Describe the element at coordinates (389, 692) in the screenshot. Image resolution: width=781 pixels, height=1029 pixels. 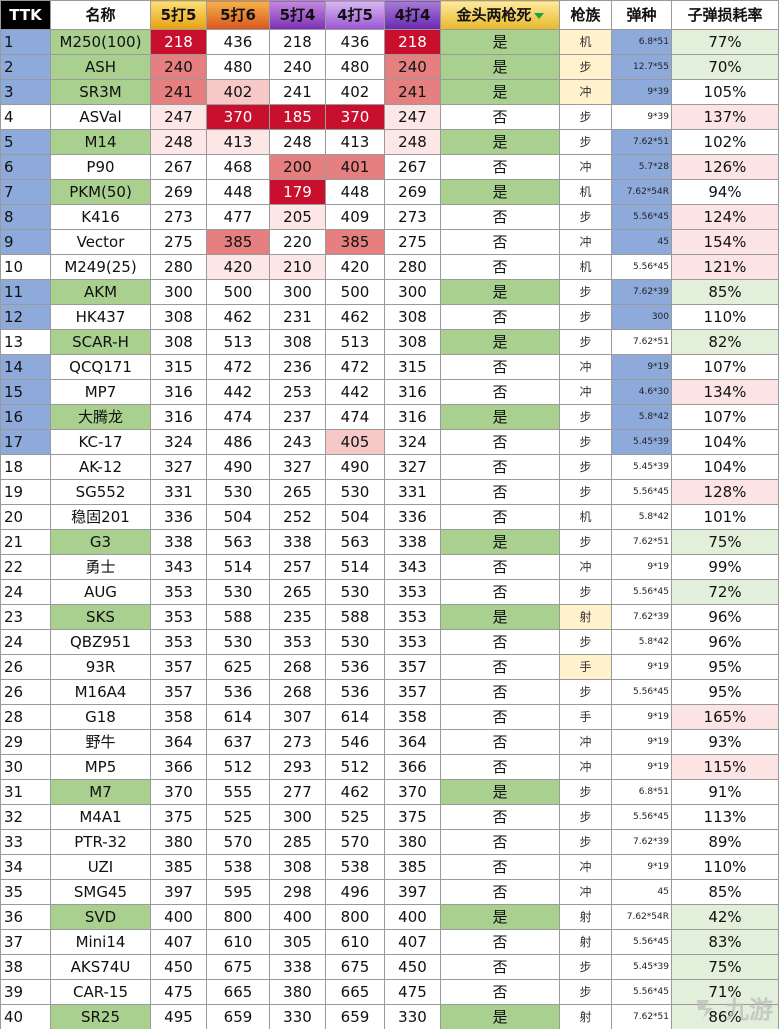
I see `table-row: 26 M16A4 357 536 268 536 357 否步 5.56*45 95%` at that location.